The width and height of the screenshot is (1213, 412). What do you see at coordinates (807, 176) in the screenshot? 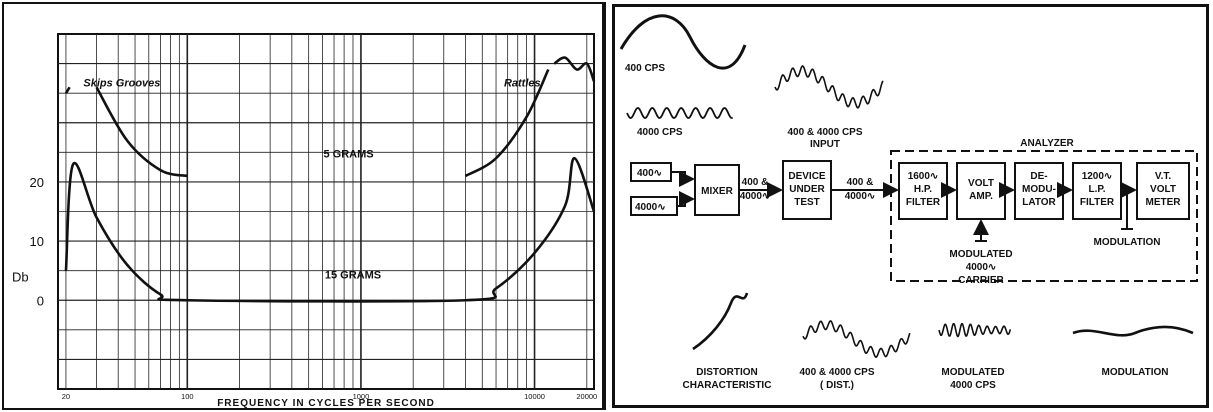
I see `device-label-line1: DEVICE` at bounding box center [807, 176].